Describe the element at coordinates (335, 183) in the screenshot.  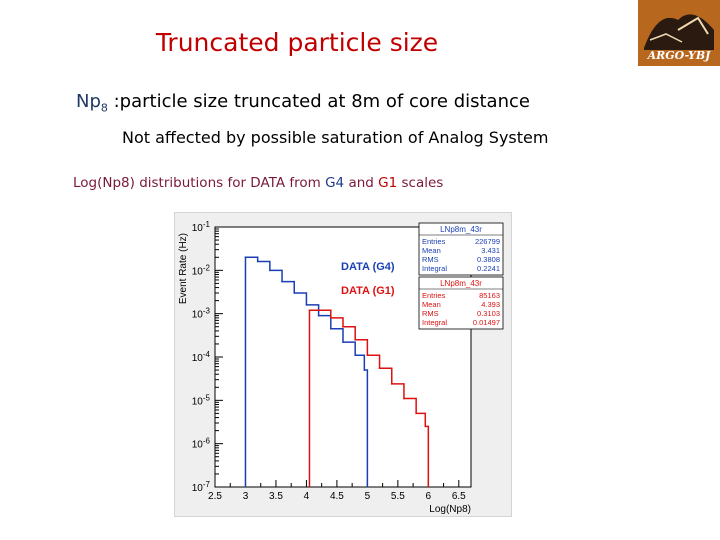
I see `caption-g4: G4` at that location.